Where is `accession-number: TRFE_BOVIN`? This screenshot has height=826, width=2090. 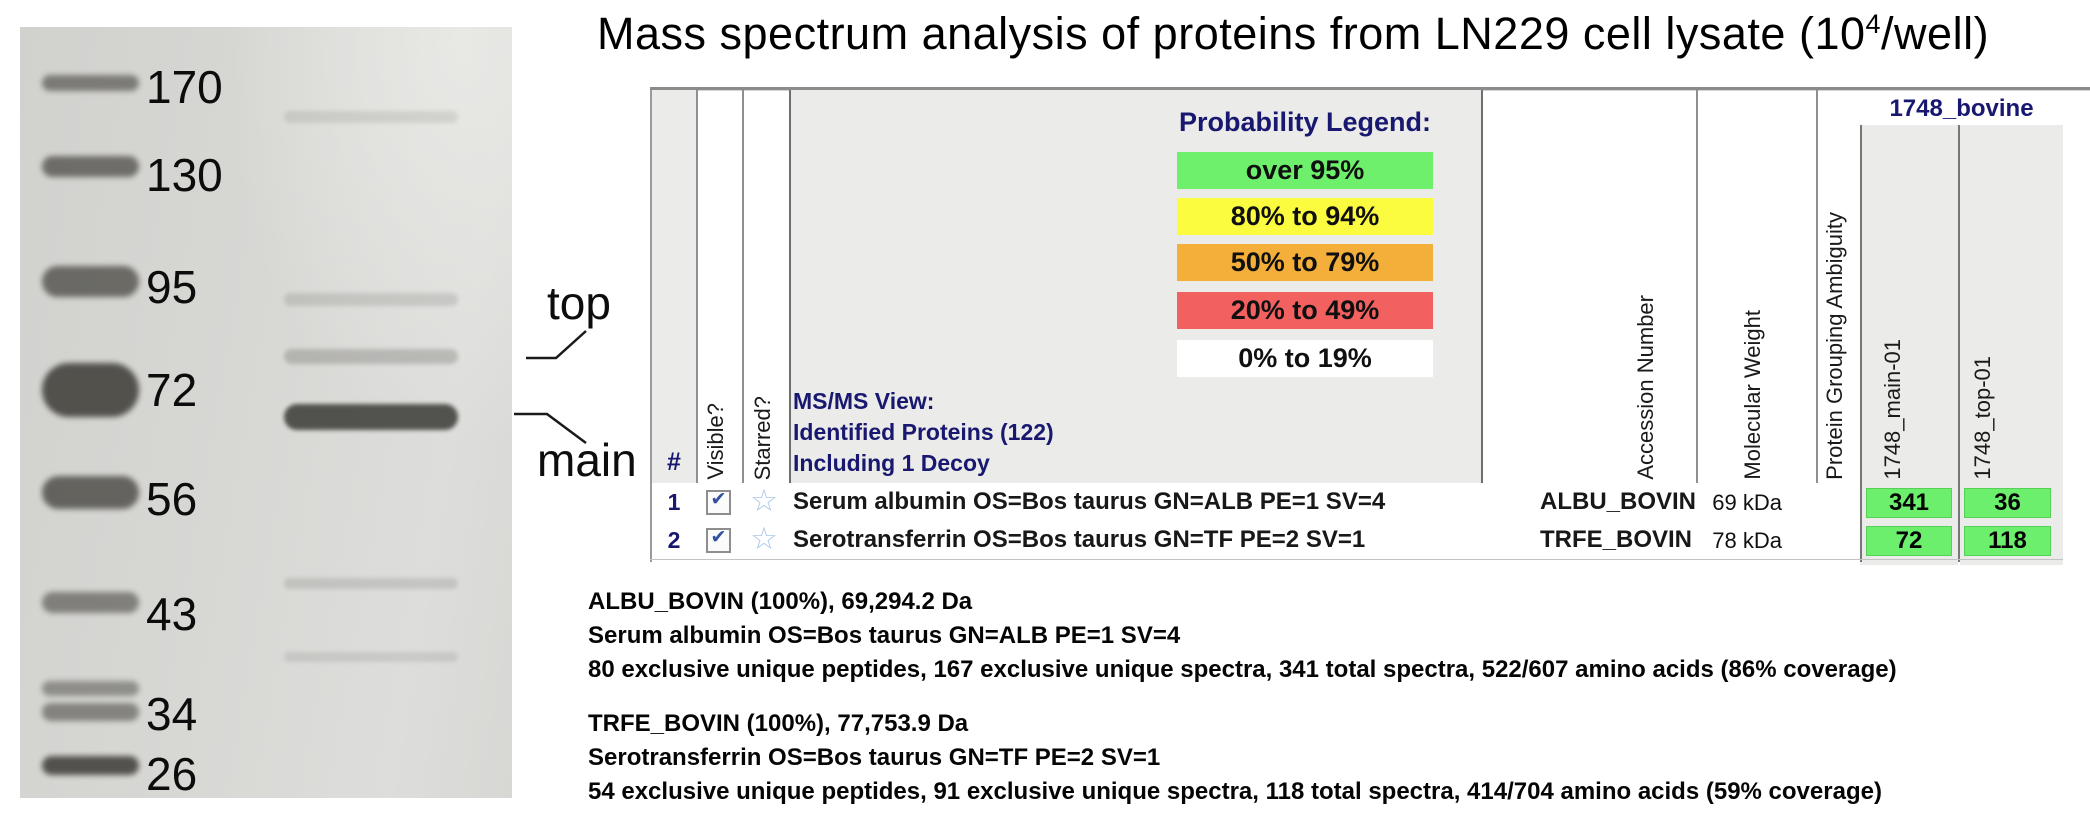
accession-number: TRFE_BOVIN is located at coordinates (1616, 539).